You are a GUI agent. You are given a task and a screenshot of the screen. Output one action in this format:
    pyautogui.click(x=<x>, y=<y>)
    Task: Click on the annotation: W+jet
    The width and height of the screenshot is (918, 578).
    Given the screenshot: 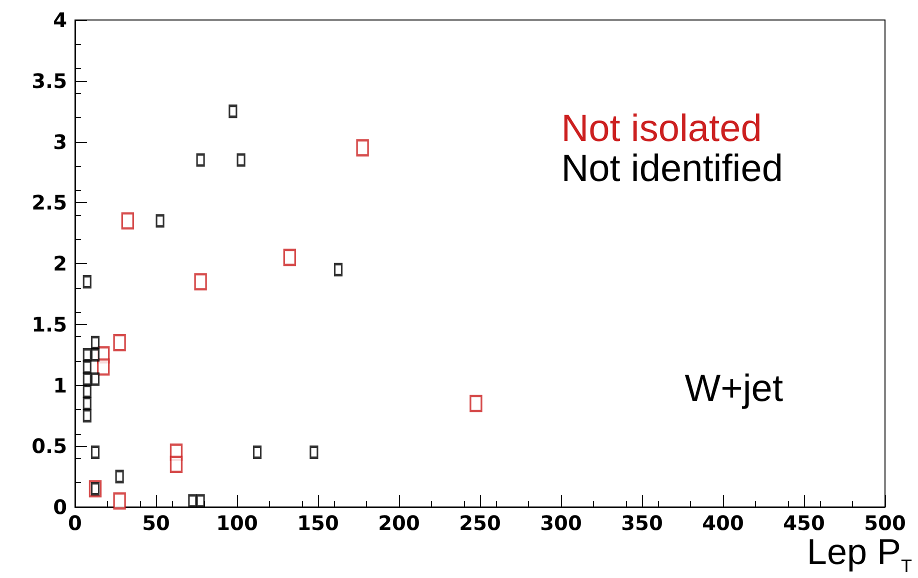 What is the action you would take?
    pyautogui.click(x=734, y=389)
    